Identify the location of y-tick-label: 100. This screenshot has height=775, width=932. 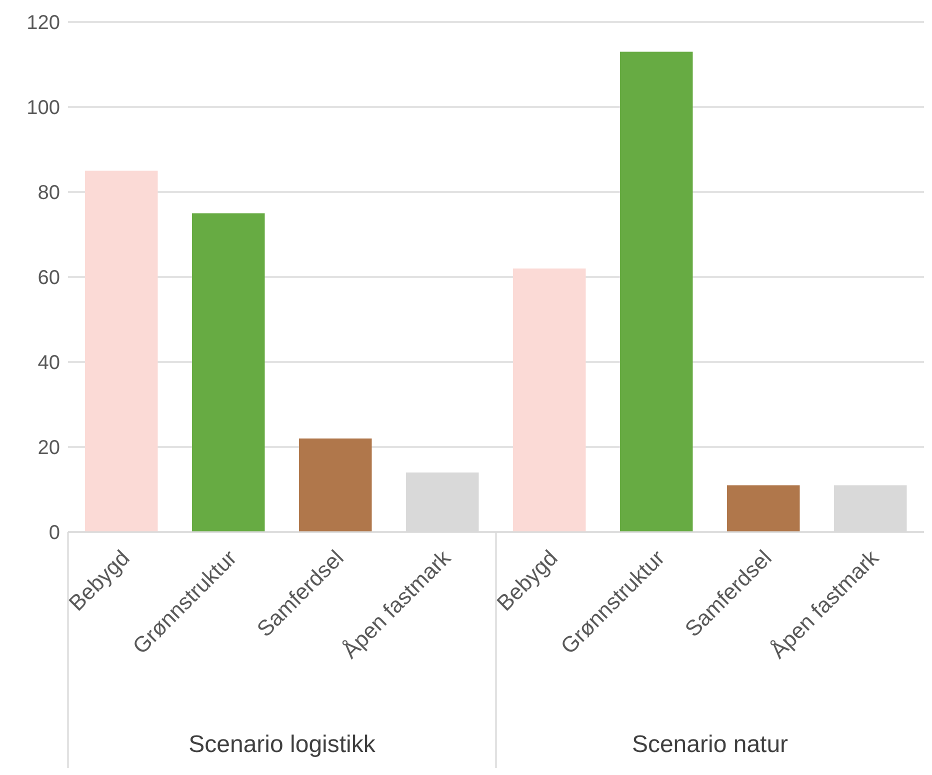
(43, 108).